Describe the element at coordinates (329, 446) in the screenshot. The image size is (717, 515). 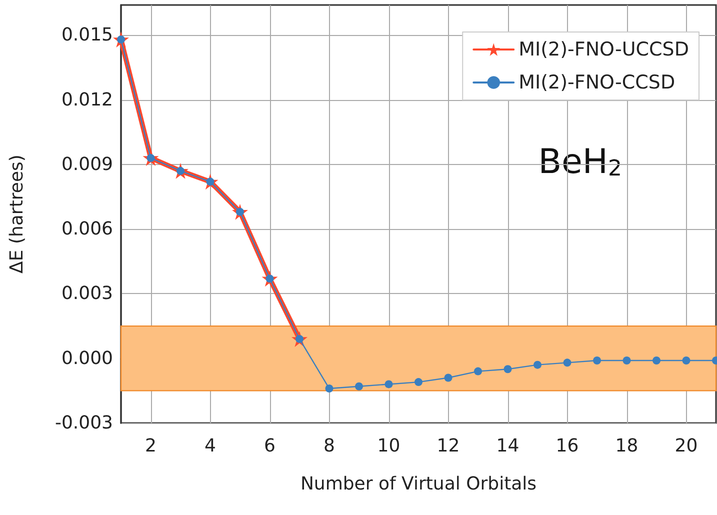
I see `x-tick-label: 8` at that location.